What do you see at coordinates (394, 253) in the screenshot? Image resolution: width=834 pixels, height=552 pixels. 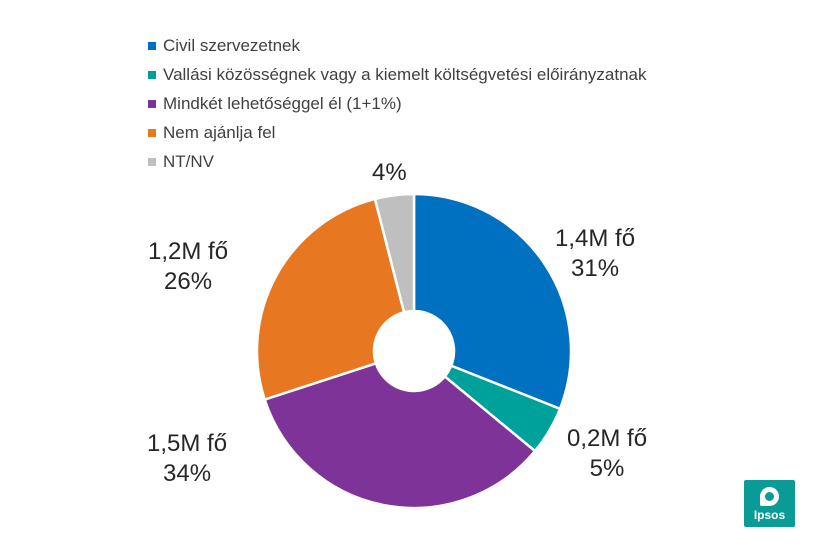 I see `slice-ntnv` at bounding box center [394, 253].